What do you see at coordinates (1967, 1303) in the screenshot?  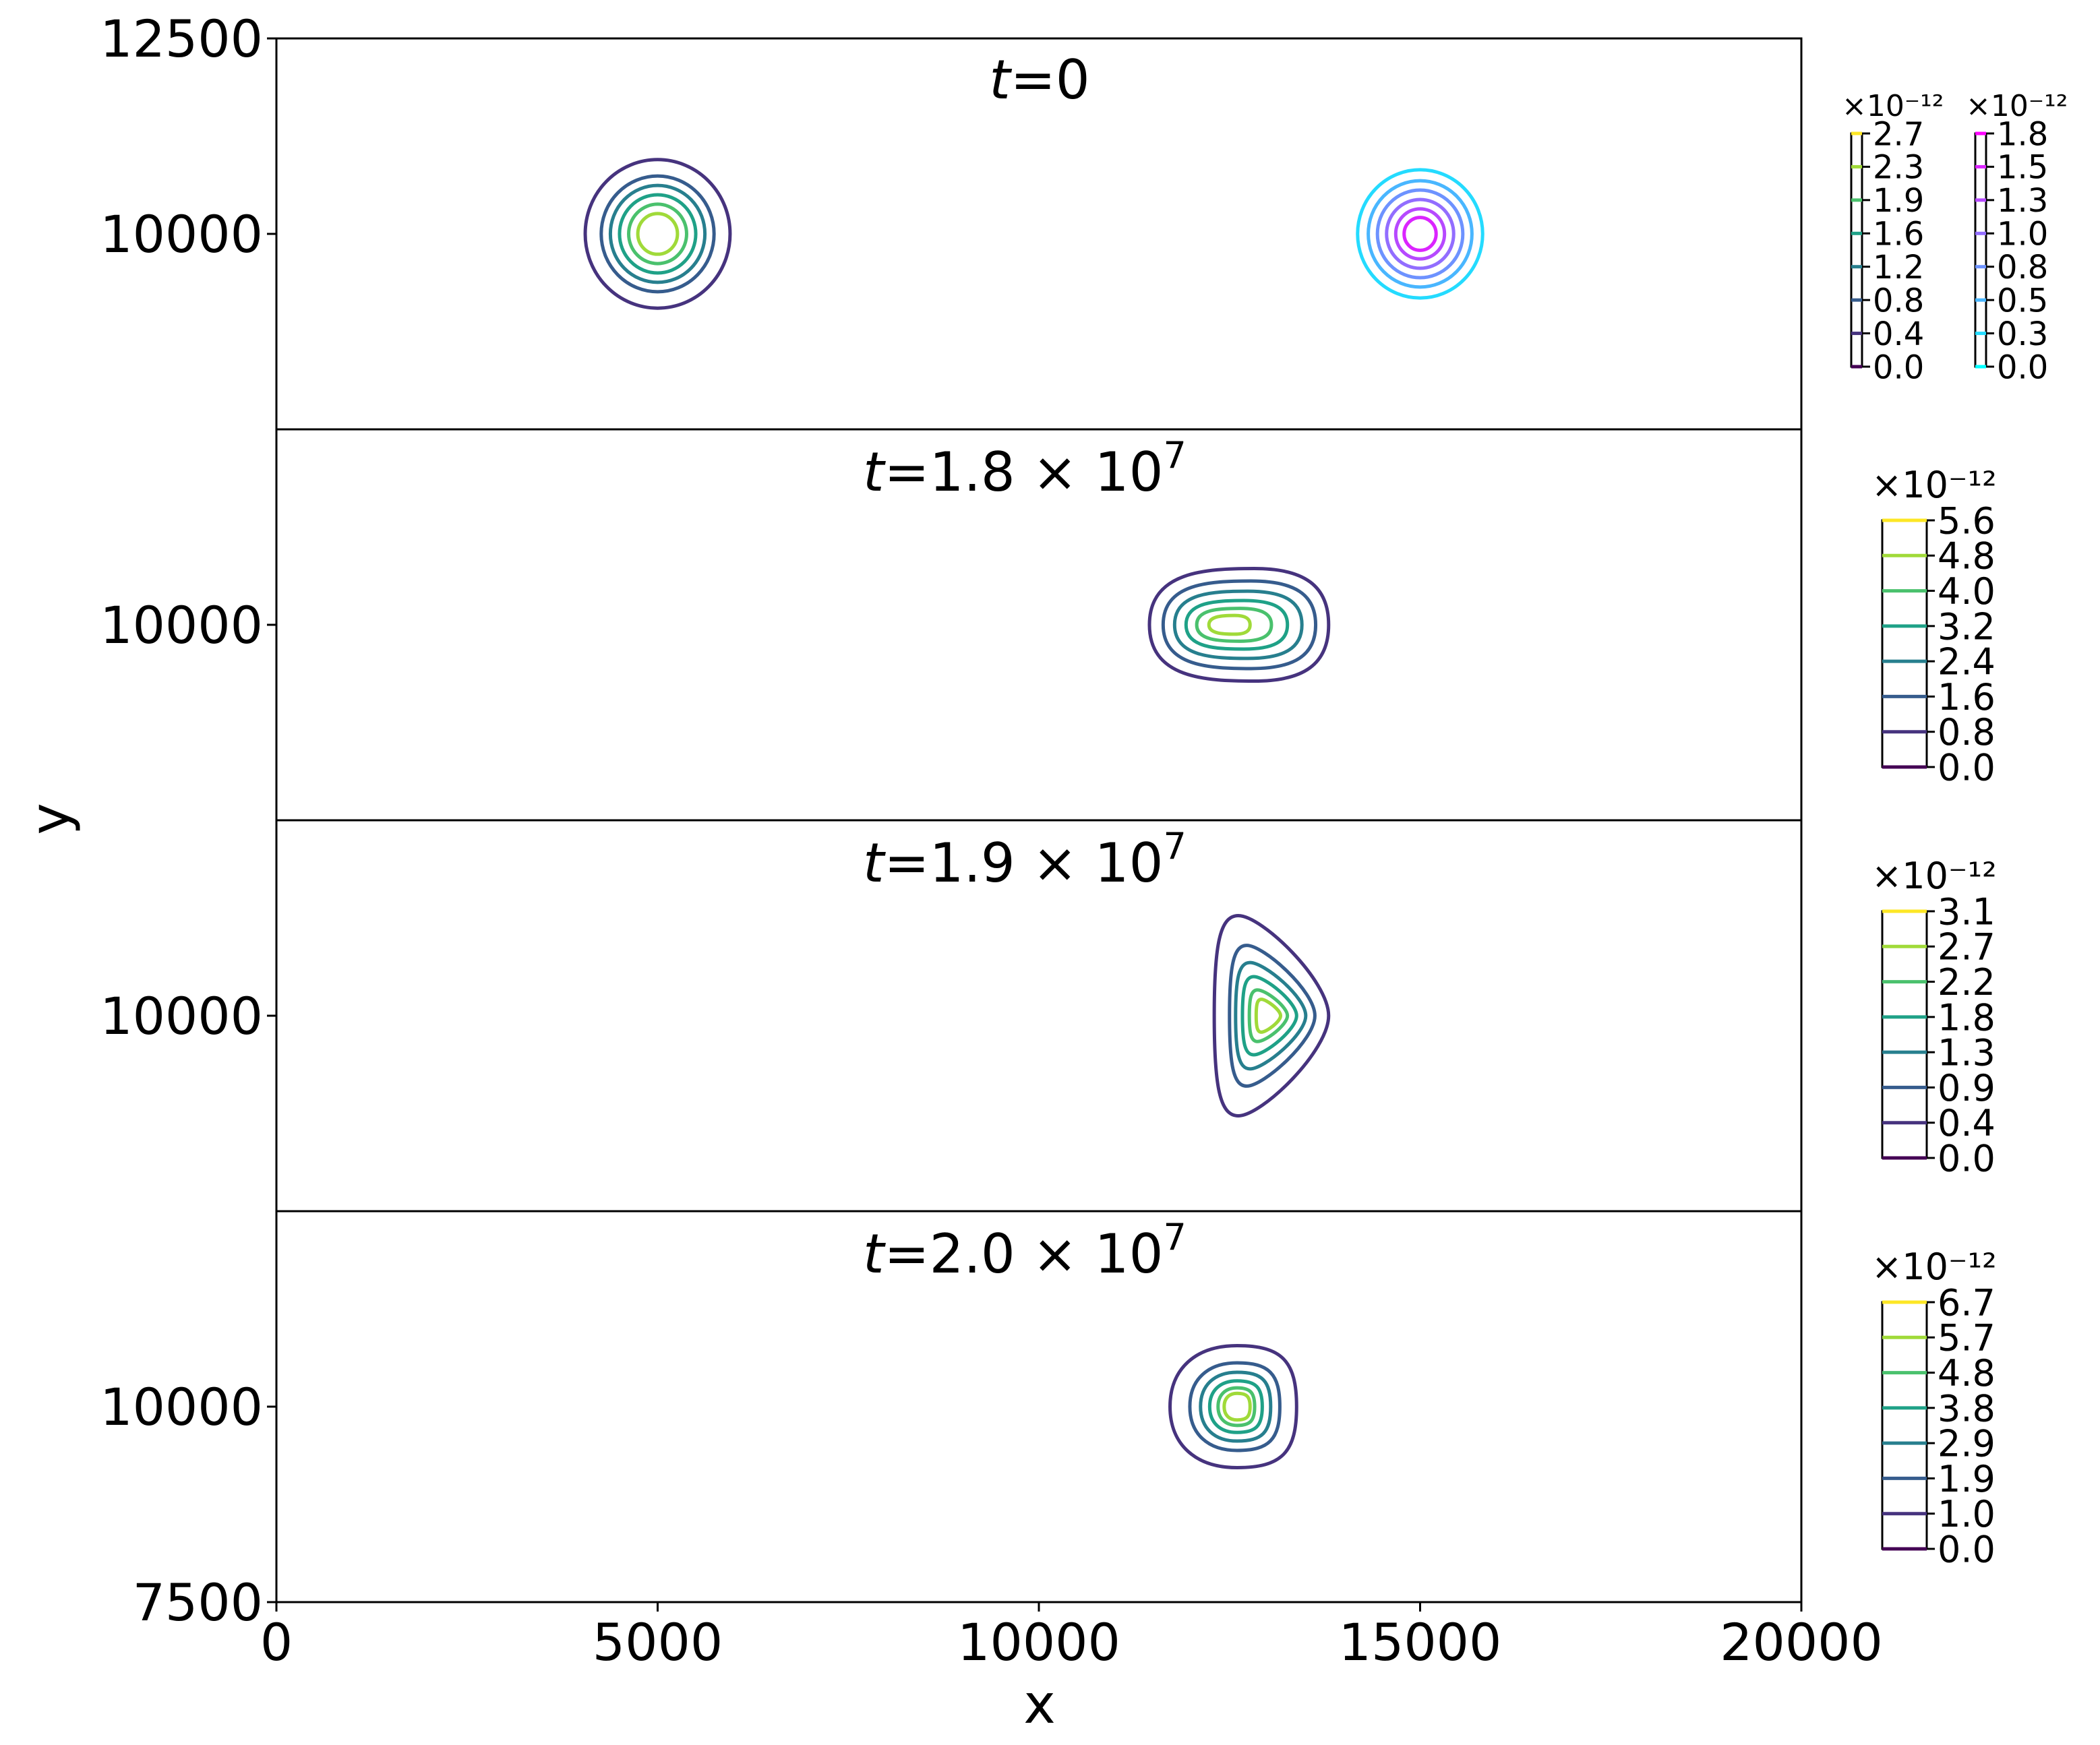 I see `colorbar-tick-label: 6.7` at bounding box center [1967, 1303].